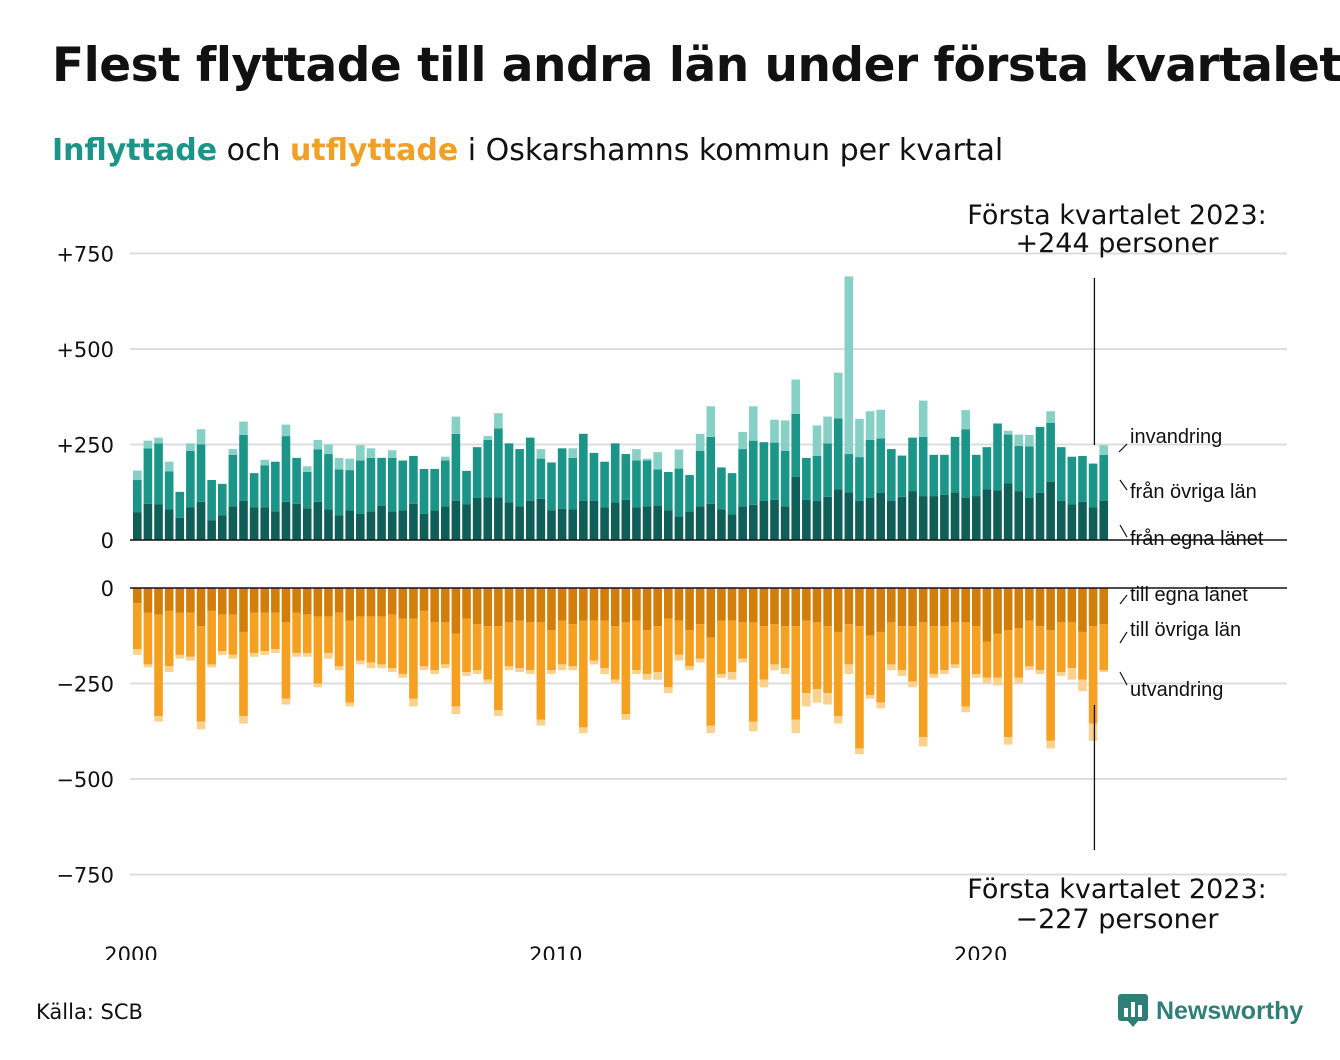  Describe the element at coordinates (1116, 215) in the screenshot. I see `callout-top-line1: Första kvartalet 2023:` at that location.